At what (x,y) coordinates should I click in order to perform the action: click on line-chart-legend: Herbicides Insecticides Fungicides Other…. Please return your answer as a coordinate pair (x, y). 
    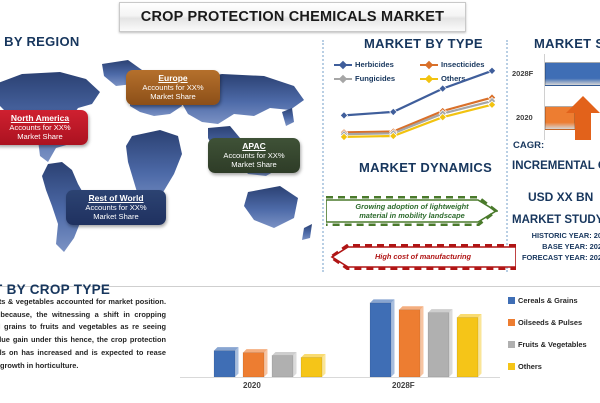
    Looking at the image, I should click on (420, 74).